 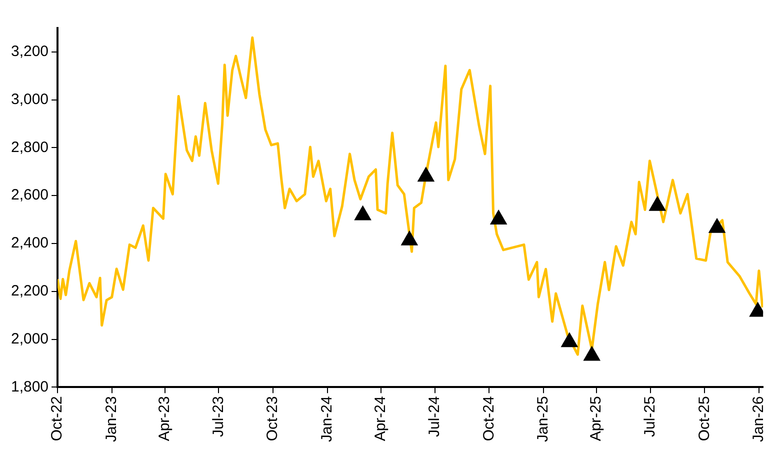 What do you see at coordinates (29, 195) in the screenshot?
I see `y-tick-label: 2,600` at bounding box center [29, 195].